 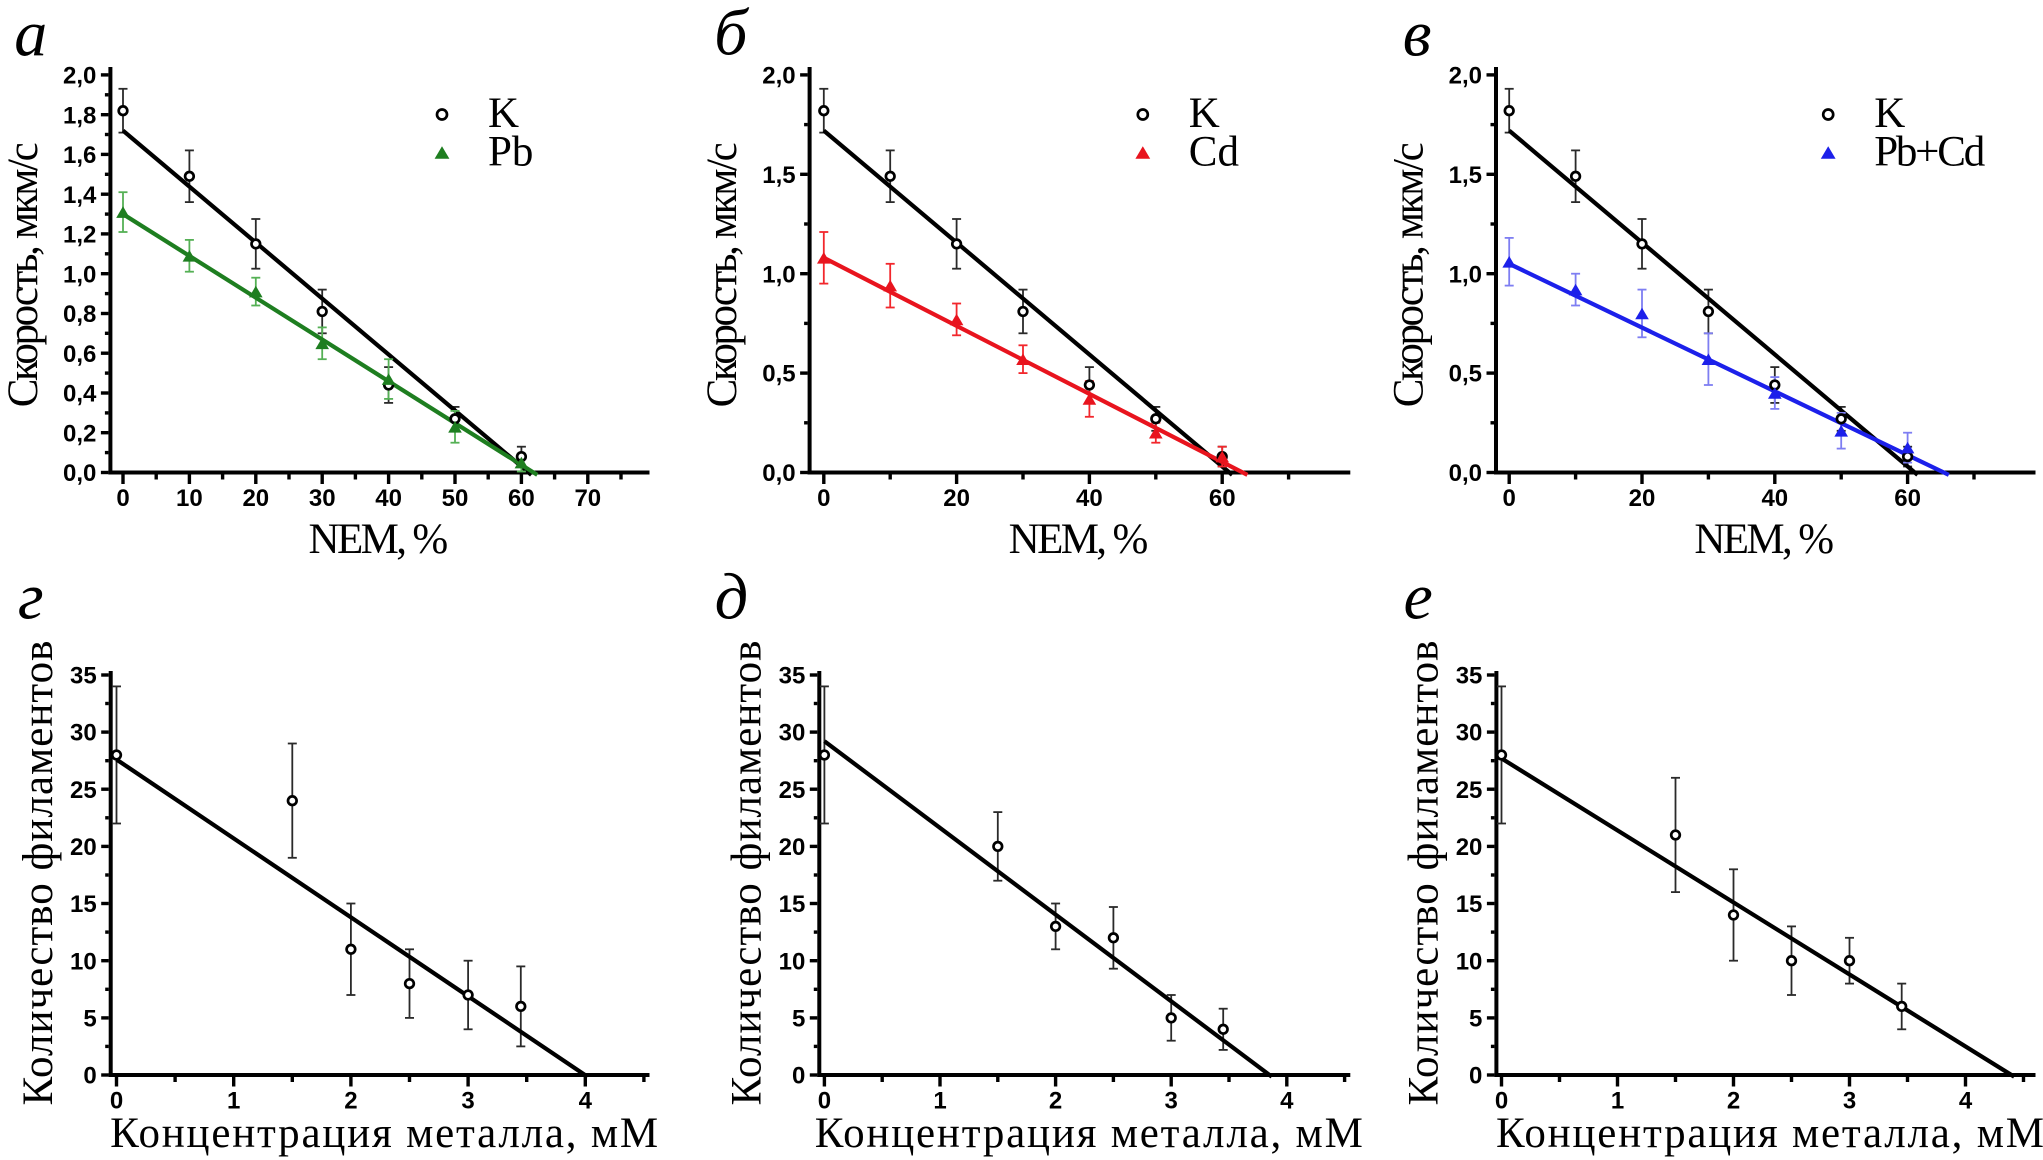 What do you see at coordinates (1417, 35) in the screenshot?
I see `svg-text: в` at bounding box center [1417, 35].